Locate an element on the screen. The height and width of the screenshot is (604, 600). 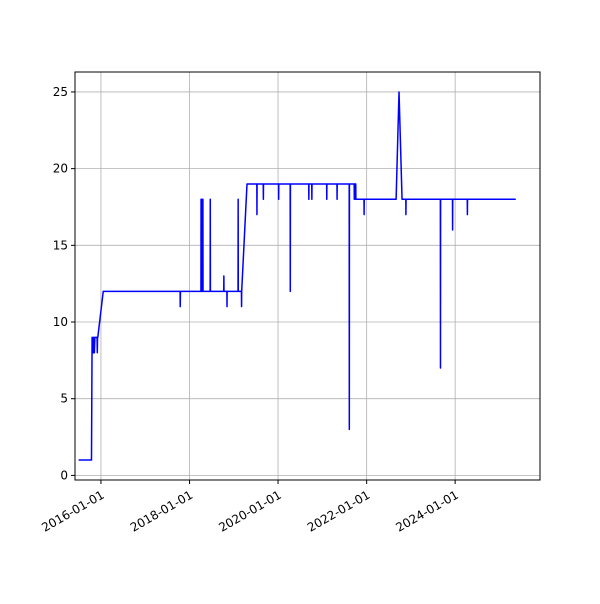
y-tick-label: 25 is located at coordinates (60, 92).